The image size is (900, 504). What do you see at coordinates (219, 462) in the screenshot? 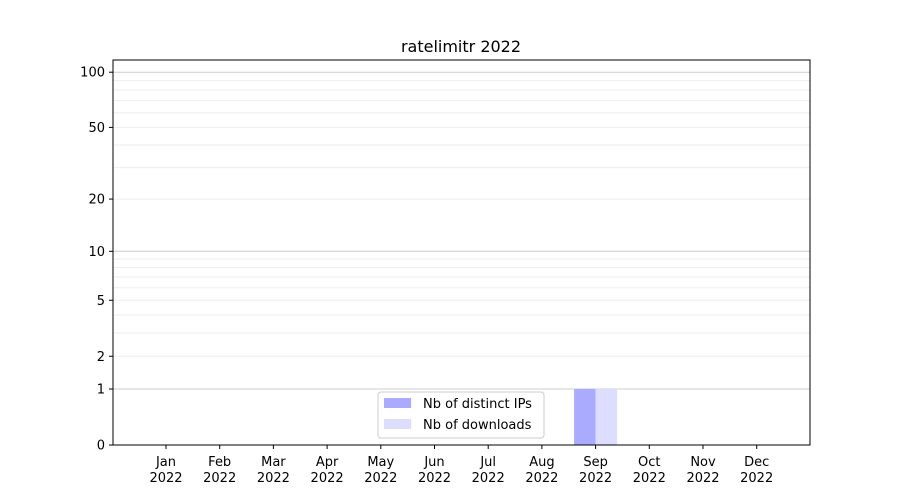
I see `x-tick-label: Feb` at bounding box center [219, 462].